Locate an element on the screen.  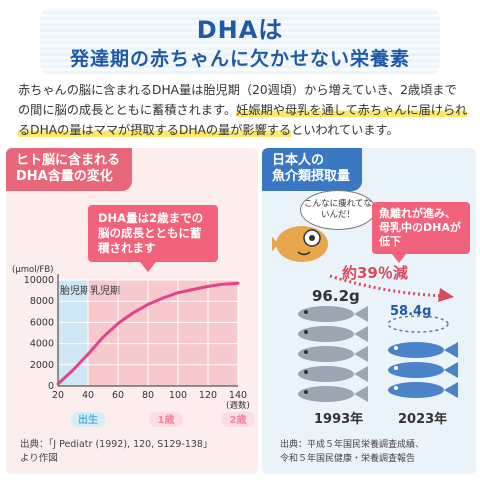
y-tick-label: 0 is located at coordinates (51, 386).